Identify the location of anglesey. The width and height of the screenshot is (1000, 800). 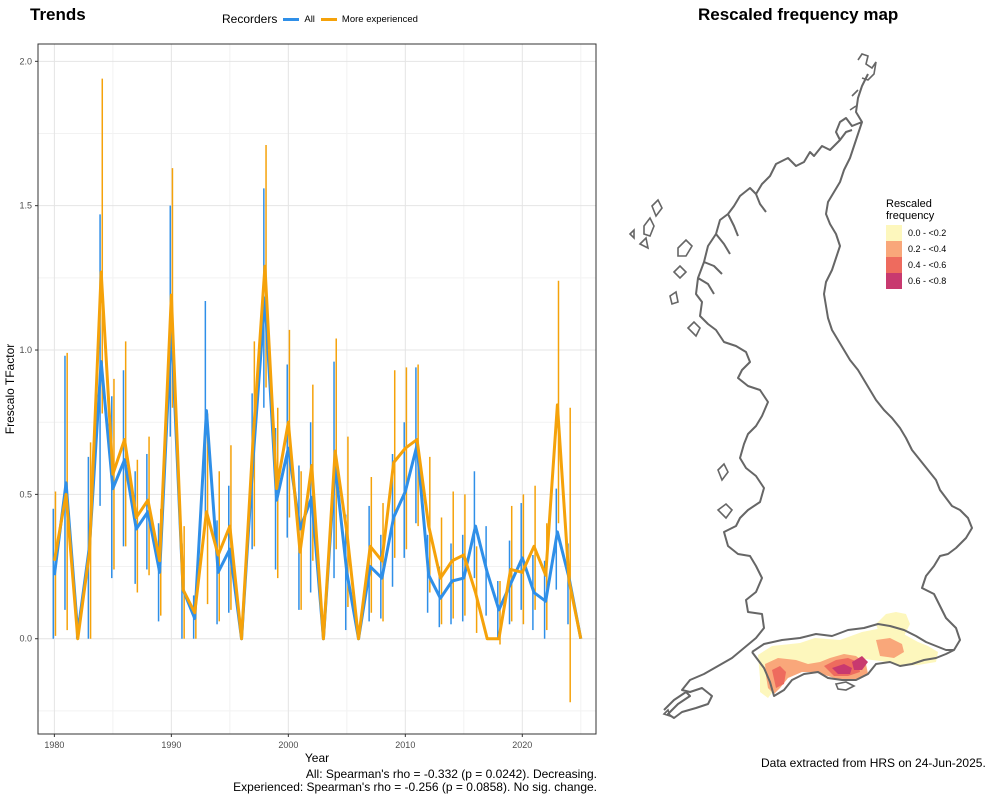
(725, 511).